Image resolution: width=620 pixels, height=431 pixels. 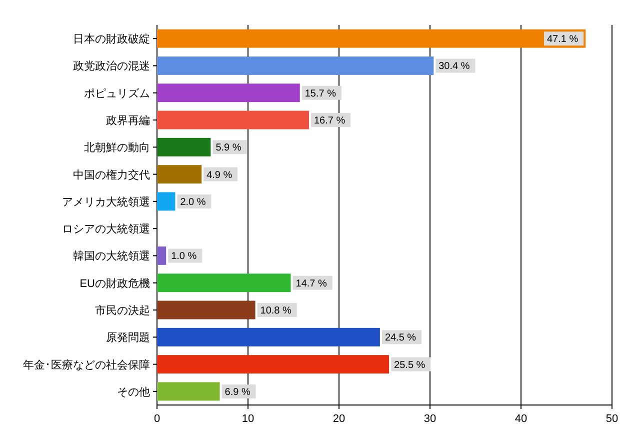 I want to click on x-tick-label: 50, so click(x=612, y=419).